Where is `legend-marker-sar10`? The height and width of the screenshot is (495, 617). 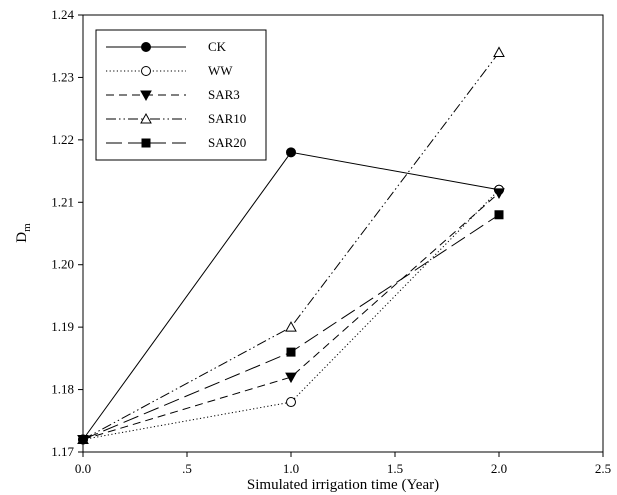
legend-marker-sar10 is located at coordinates (146, 118).